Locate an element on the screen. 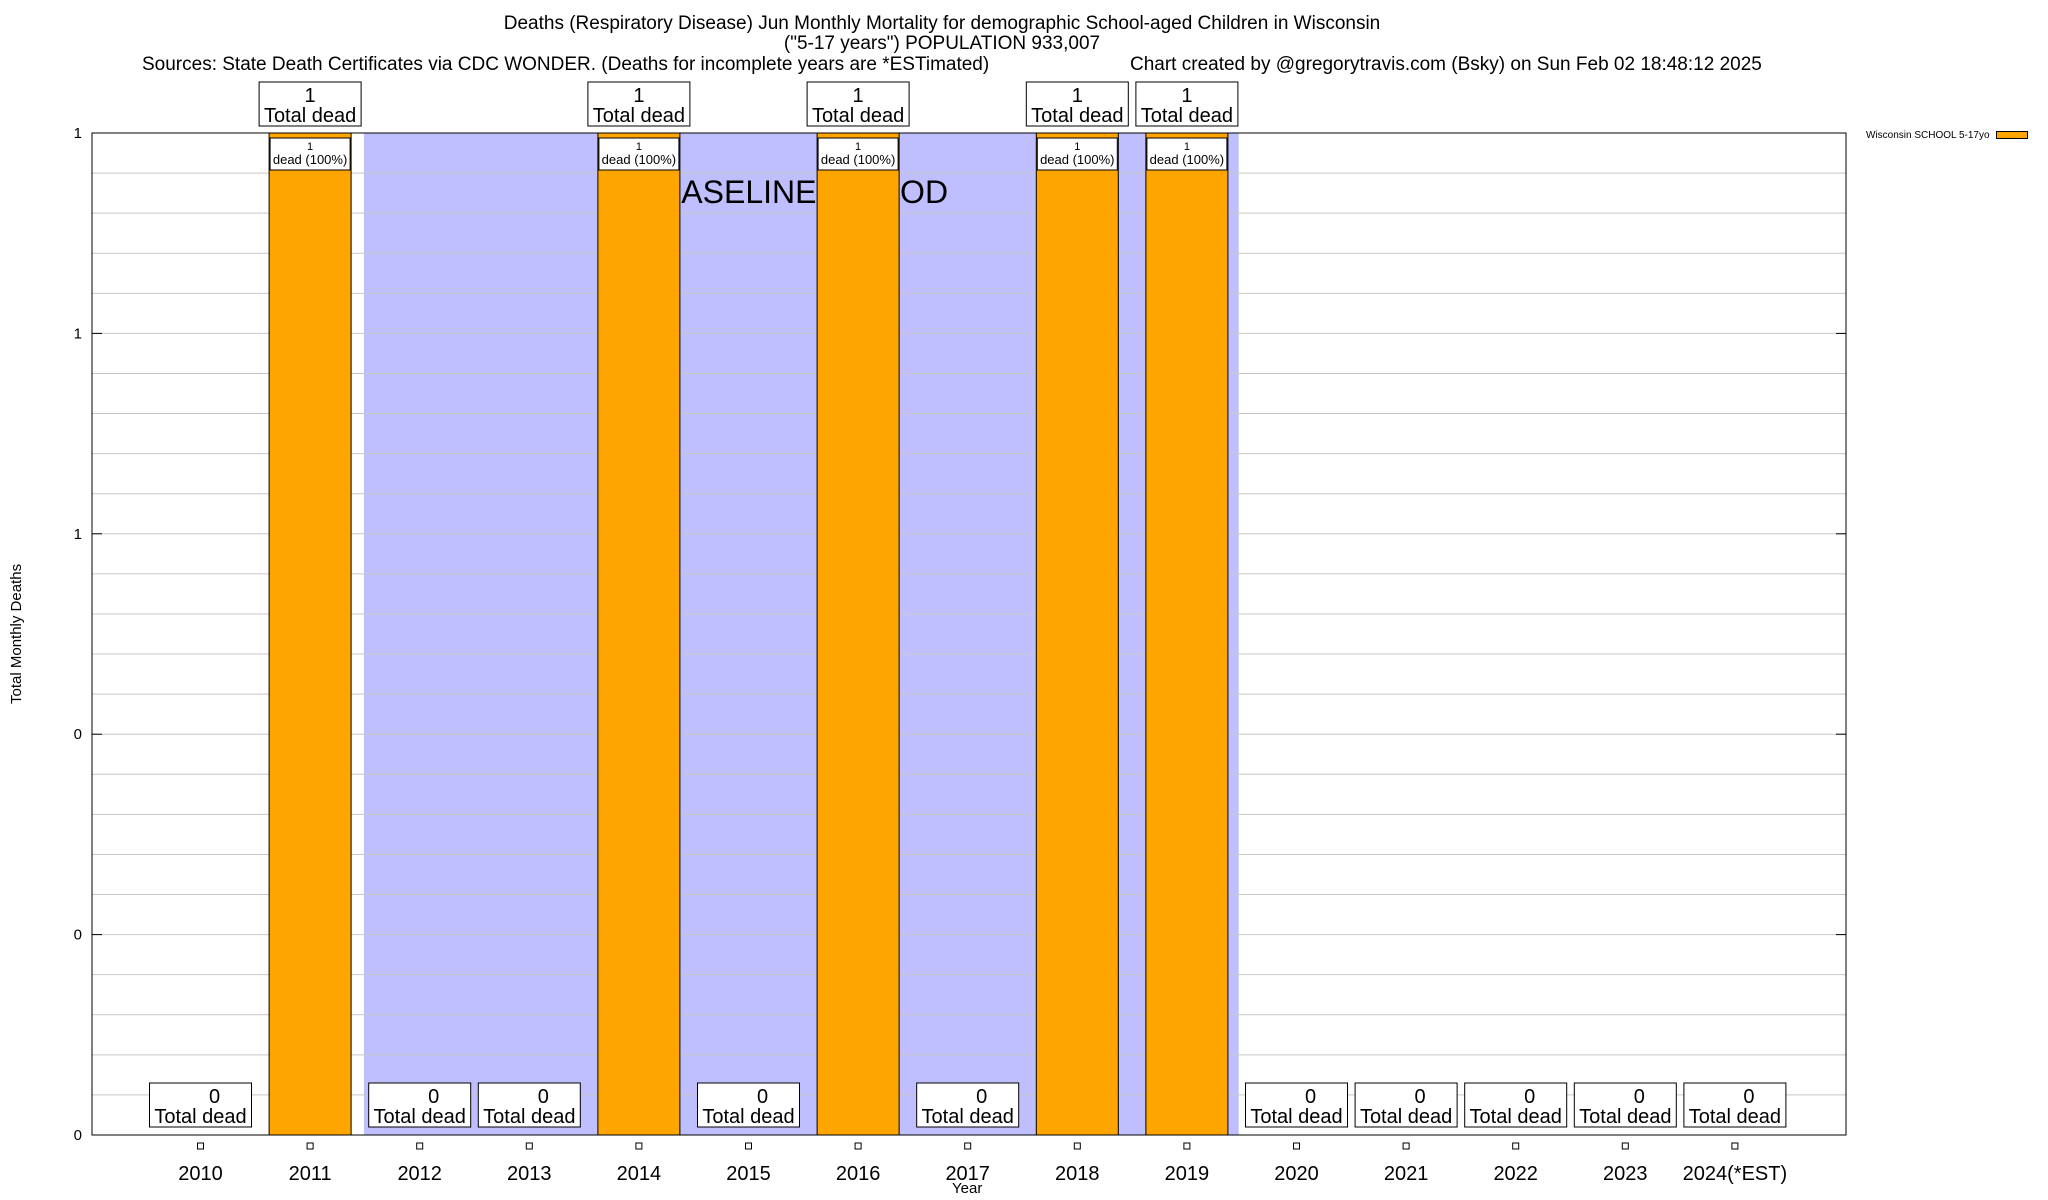  x-tick-label: 2011 is located at coordinates (310, 1174).